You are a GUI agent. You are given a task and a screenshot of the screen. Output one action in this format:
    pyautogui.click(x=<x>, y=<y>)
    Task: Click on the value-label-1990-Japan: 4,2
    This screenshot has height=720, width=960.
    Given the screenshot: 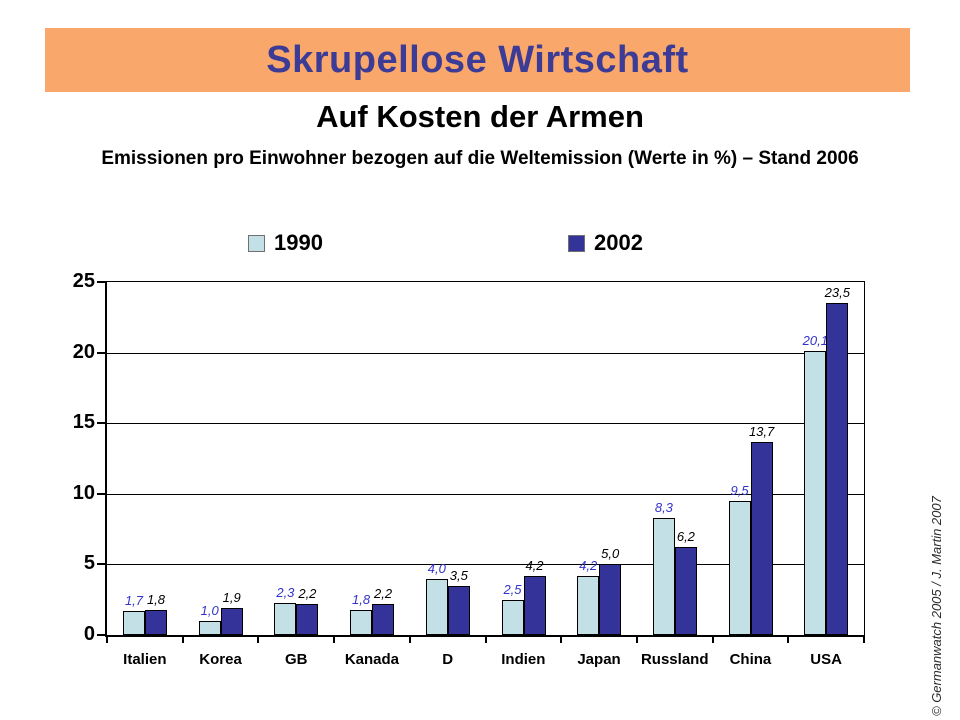 What is the action you would take?
    pyautogui.click(x=588, y=565)
    